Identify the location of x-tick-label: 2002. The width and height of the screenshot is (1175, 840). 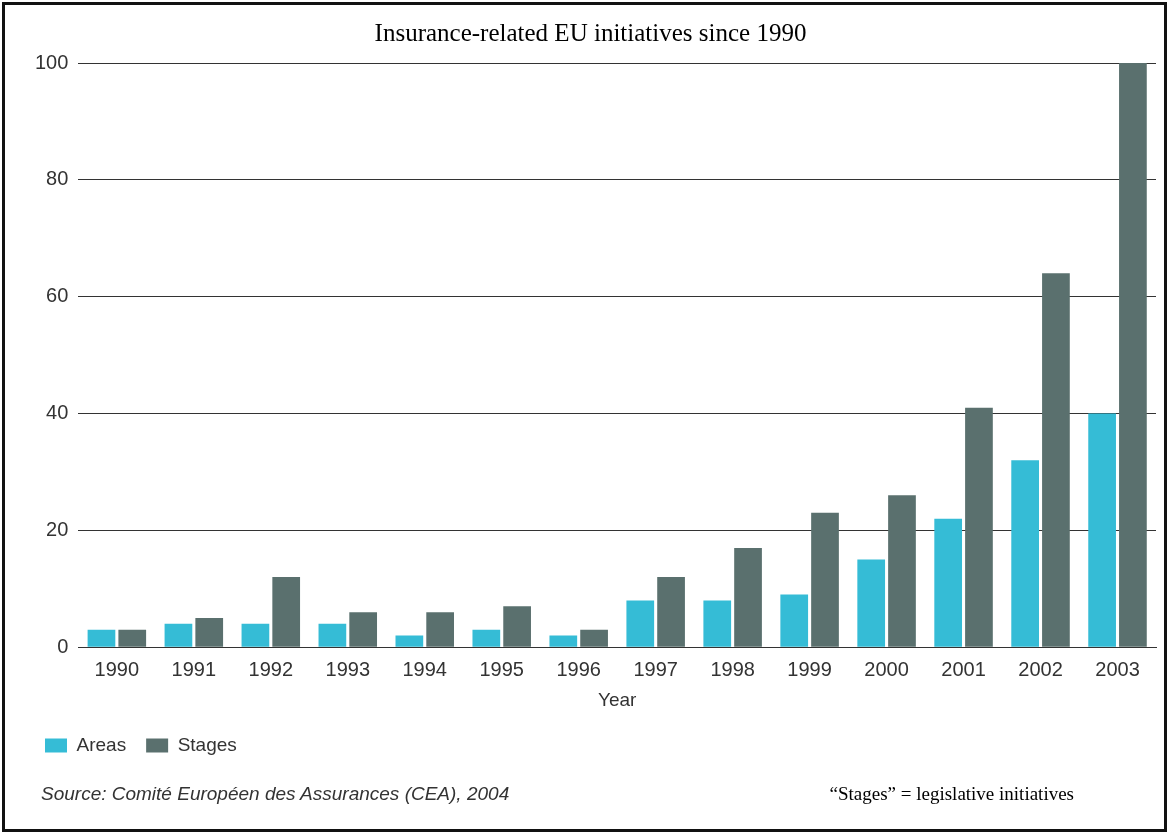
(1040, 668).